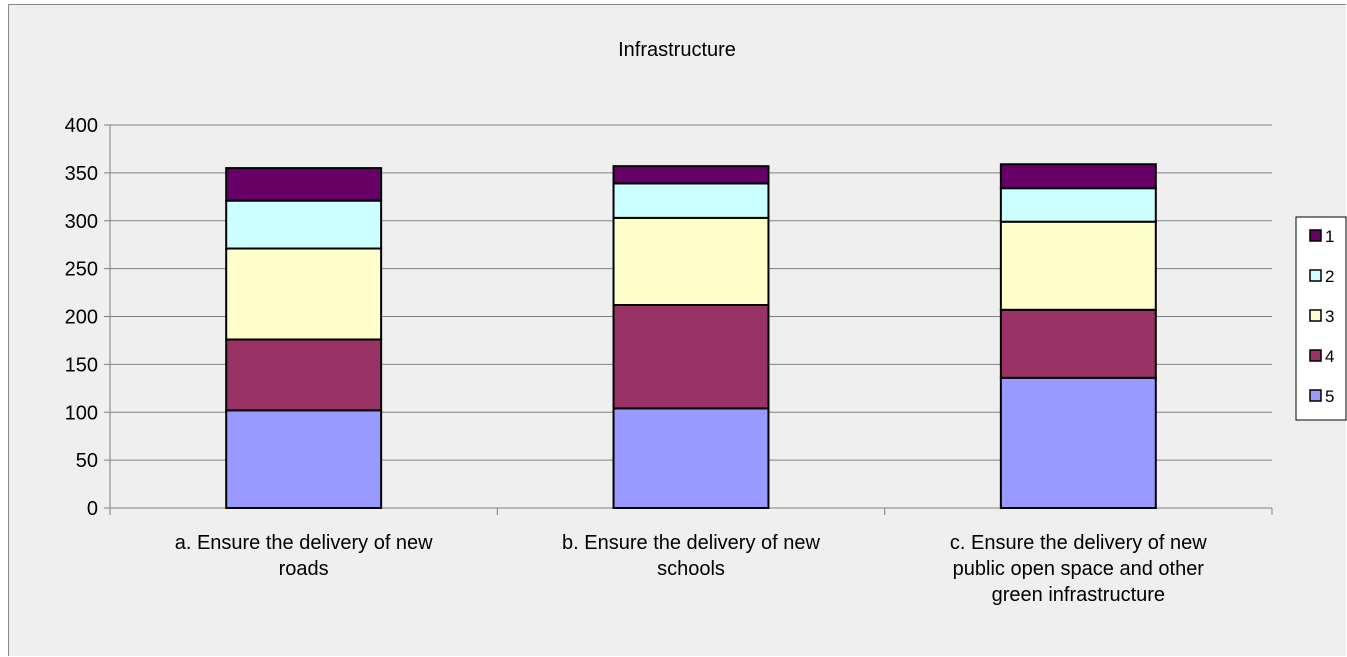 Image resolution: width=1347 pixels, height=657 pixels. What do you see at coordinates (1329, 396) in the screenshot?
I see `legend-label-5: 5` at bounding box center [1329, 396].